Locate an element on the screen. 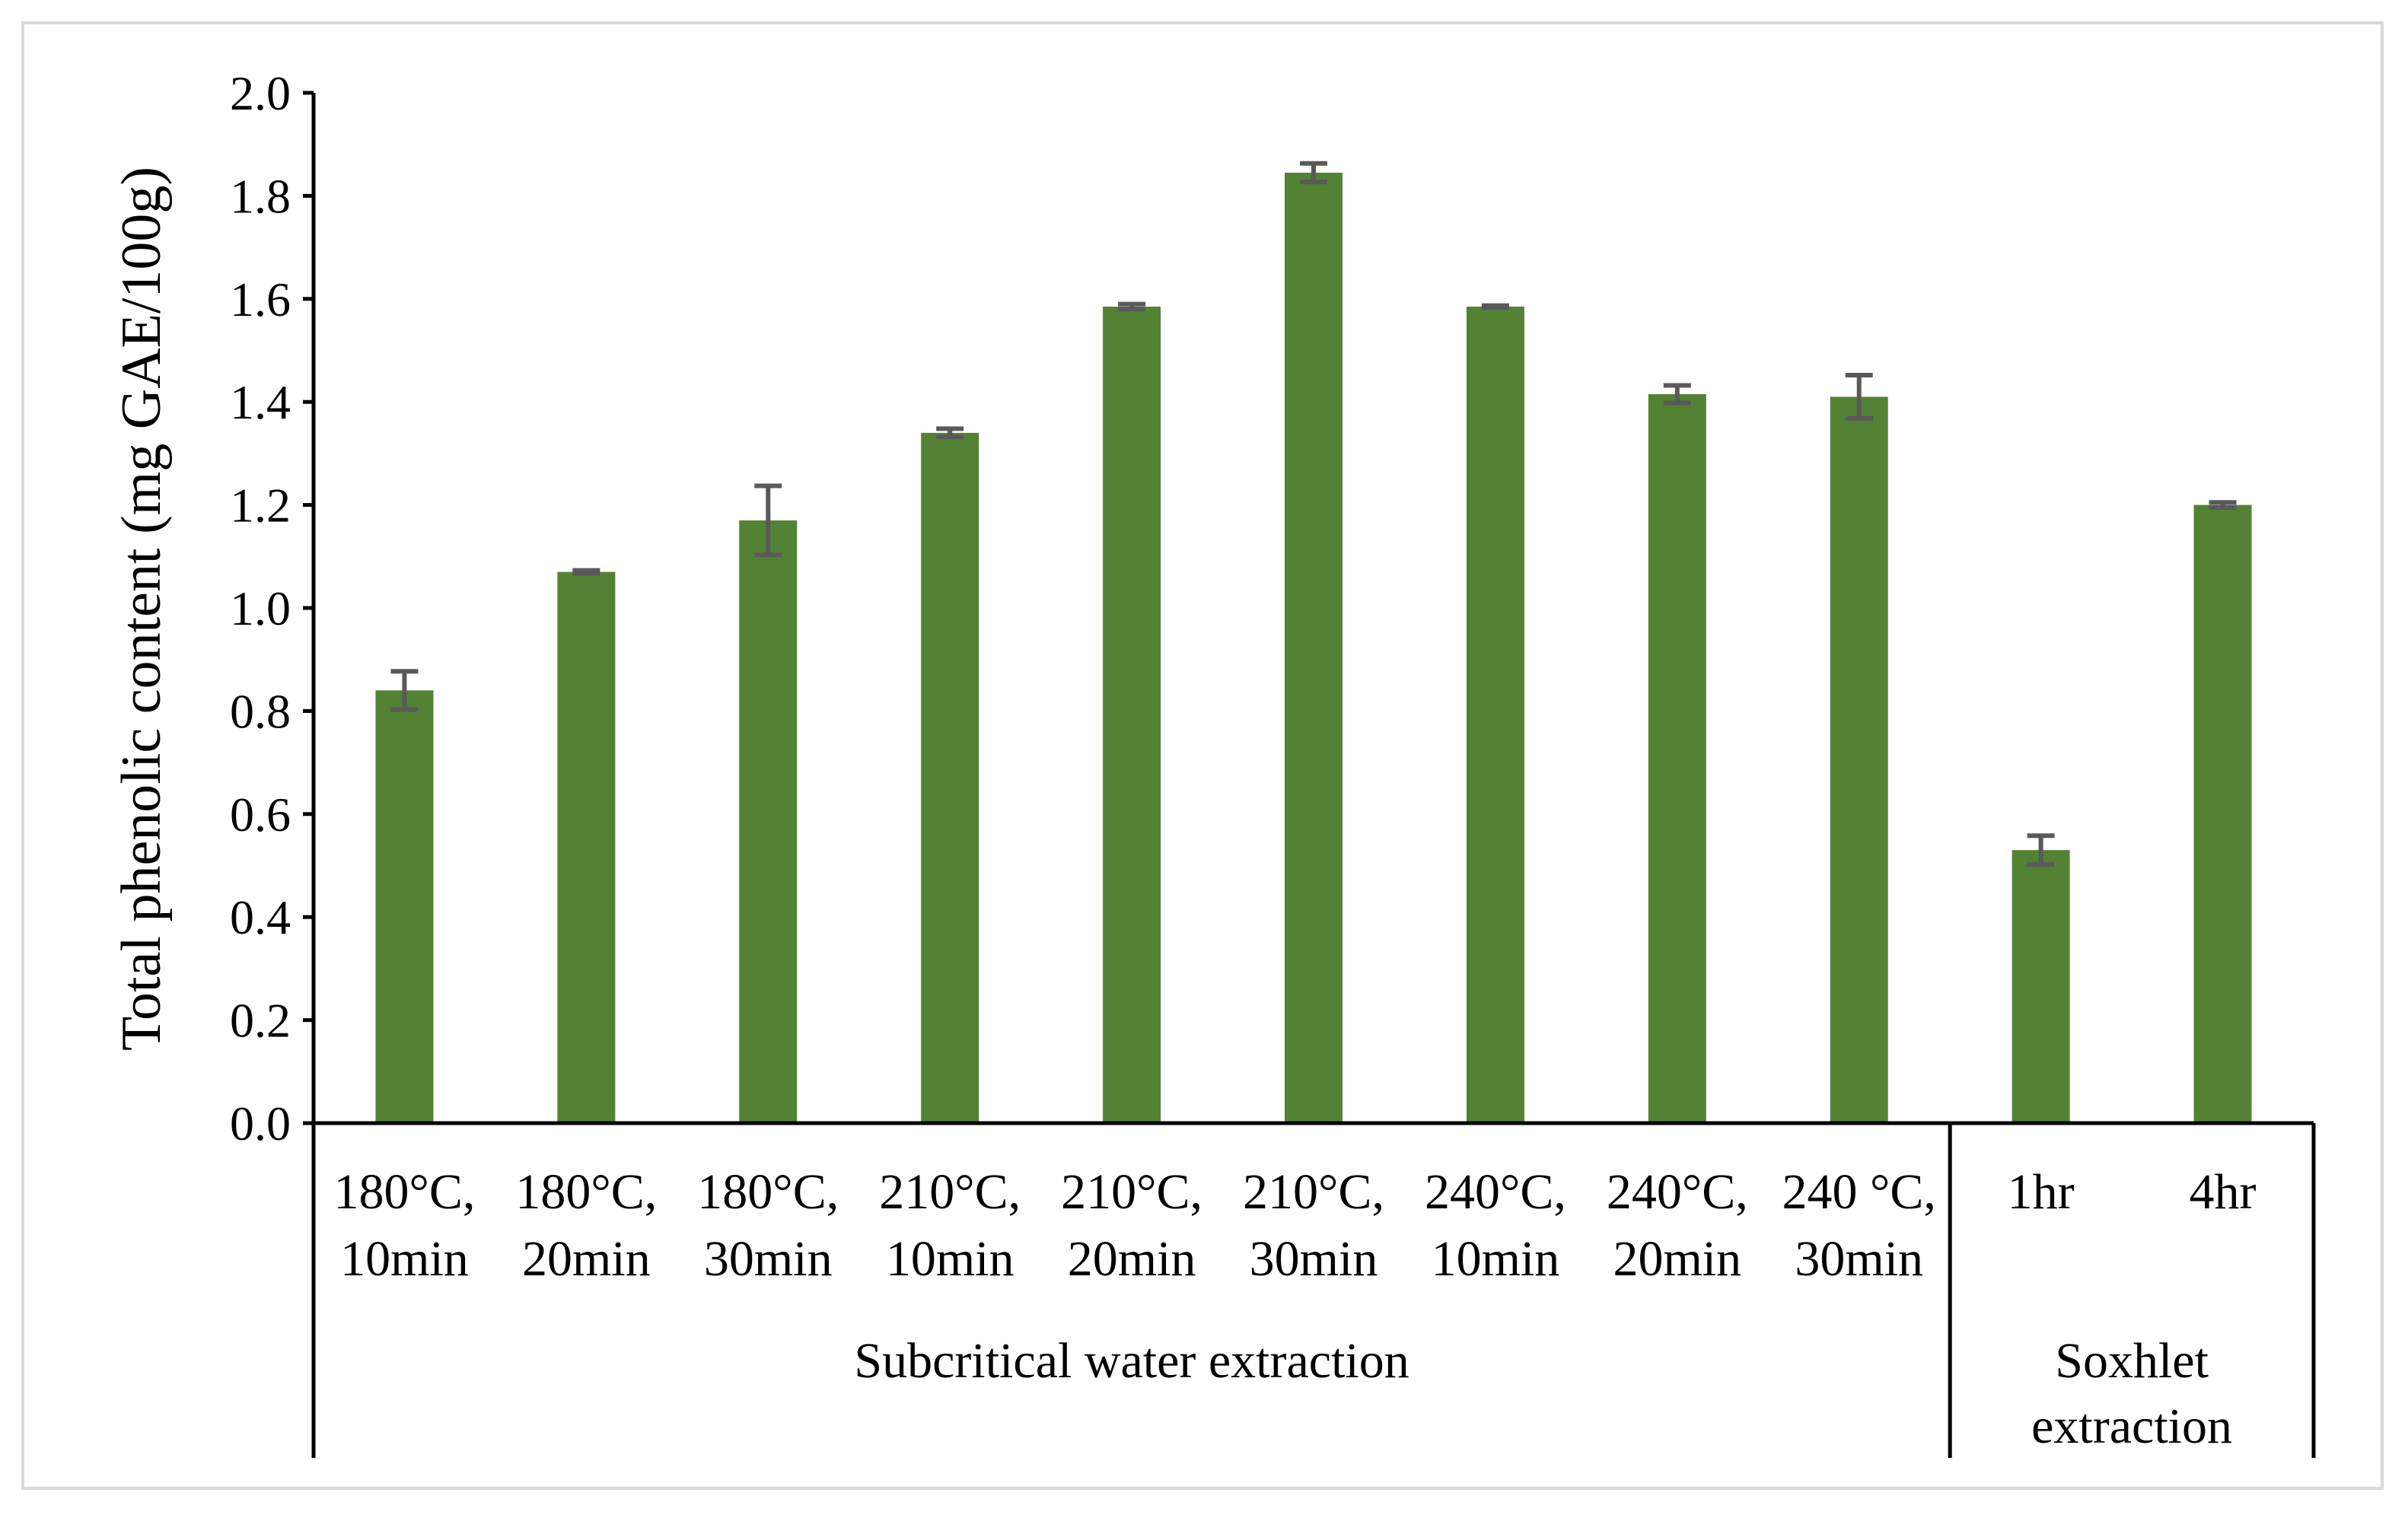 The height and width of the screenshot is (1515, 2408). y-tick-label-6: 1.2 is located at coordinates (260, 506).